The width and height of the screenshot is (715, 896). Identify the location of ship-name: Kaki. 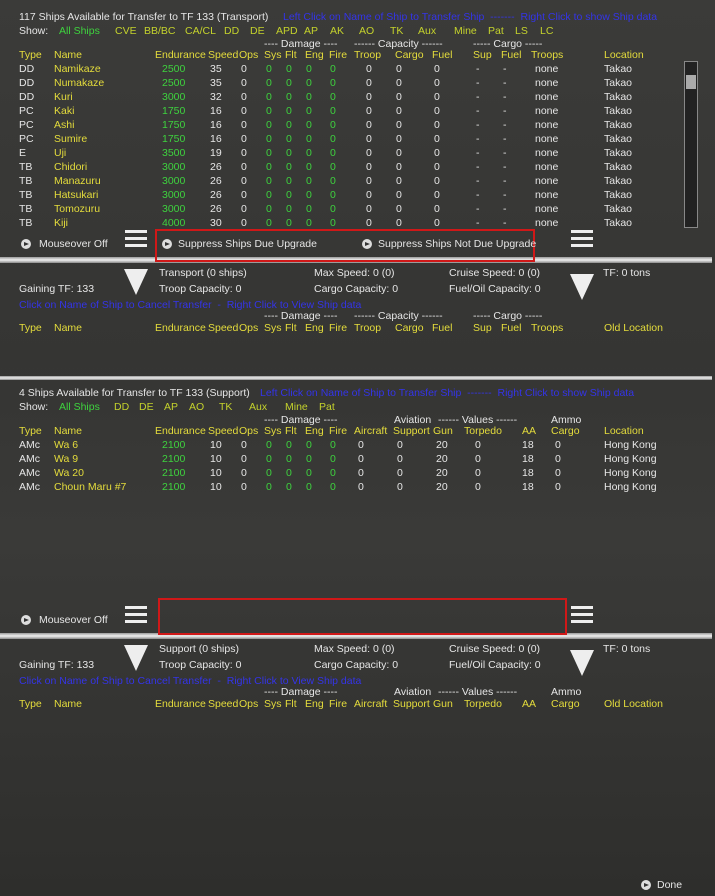
(64, 111).